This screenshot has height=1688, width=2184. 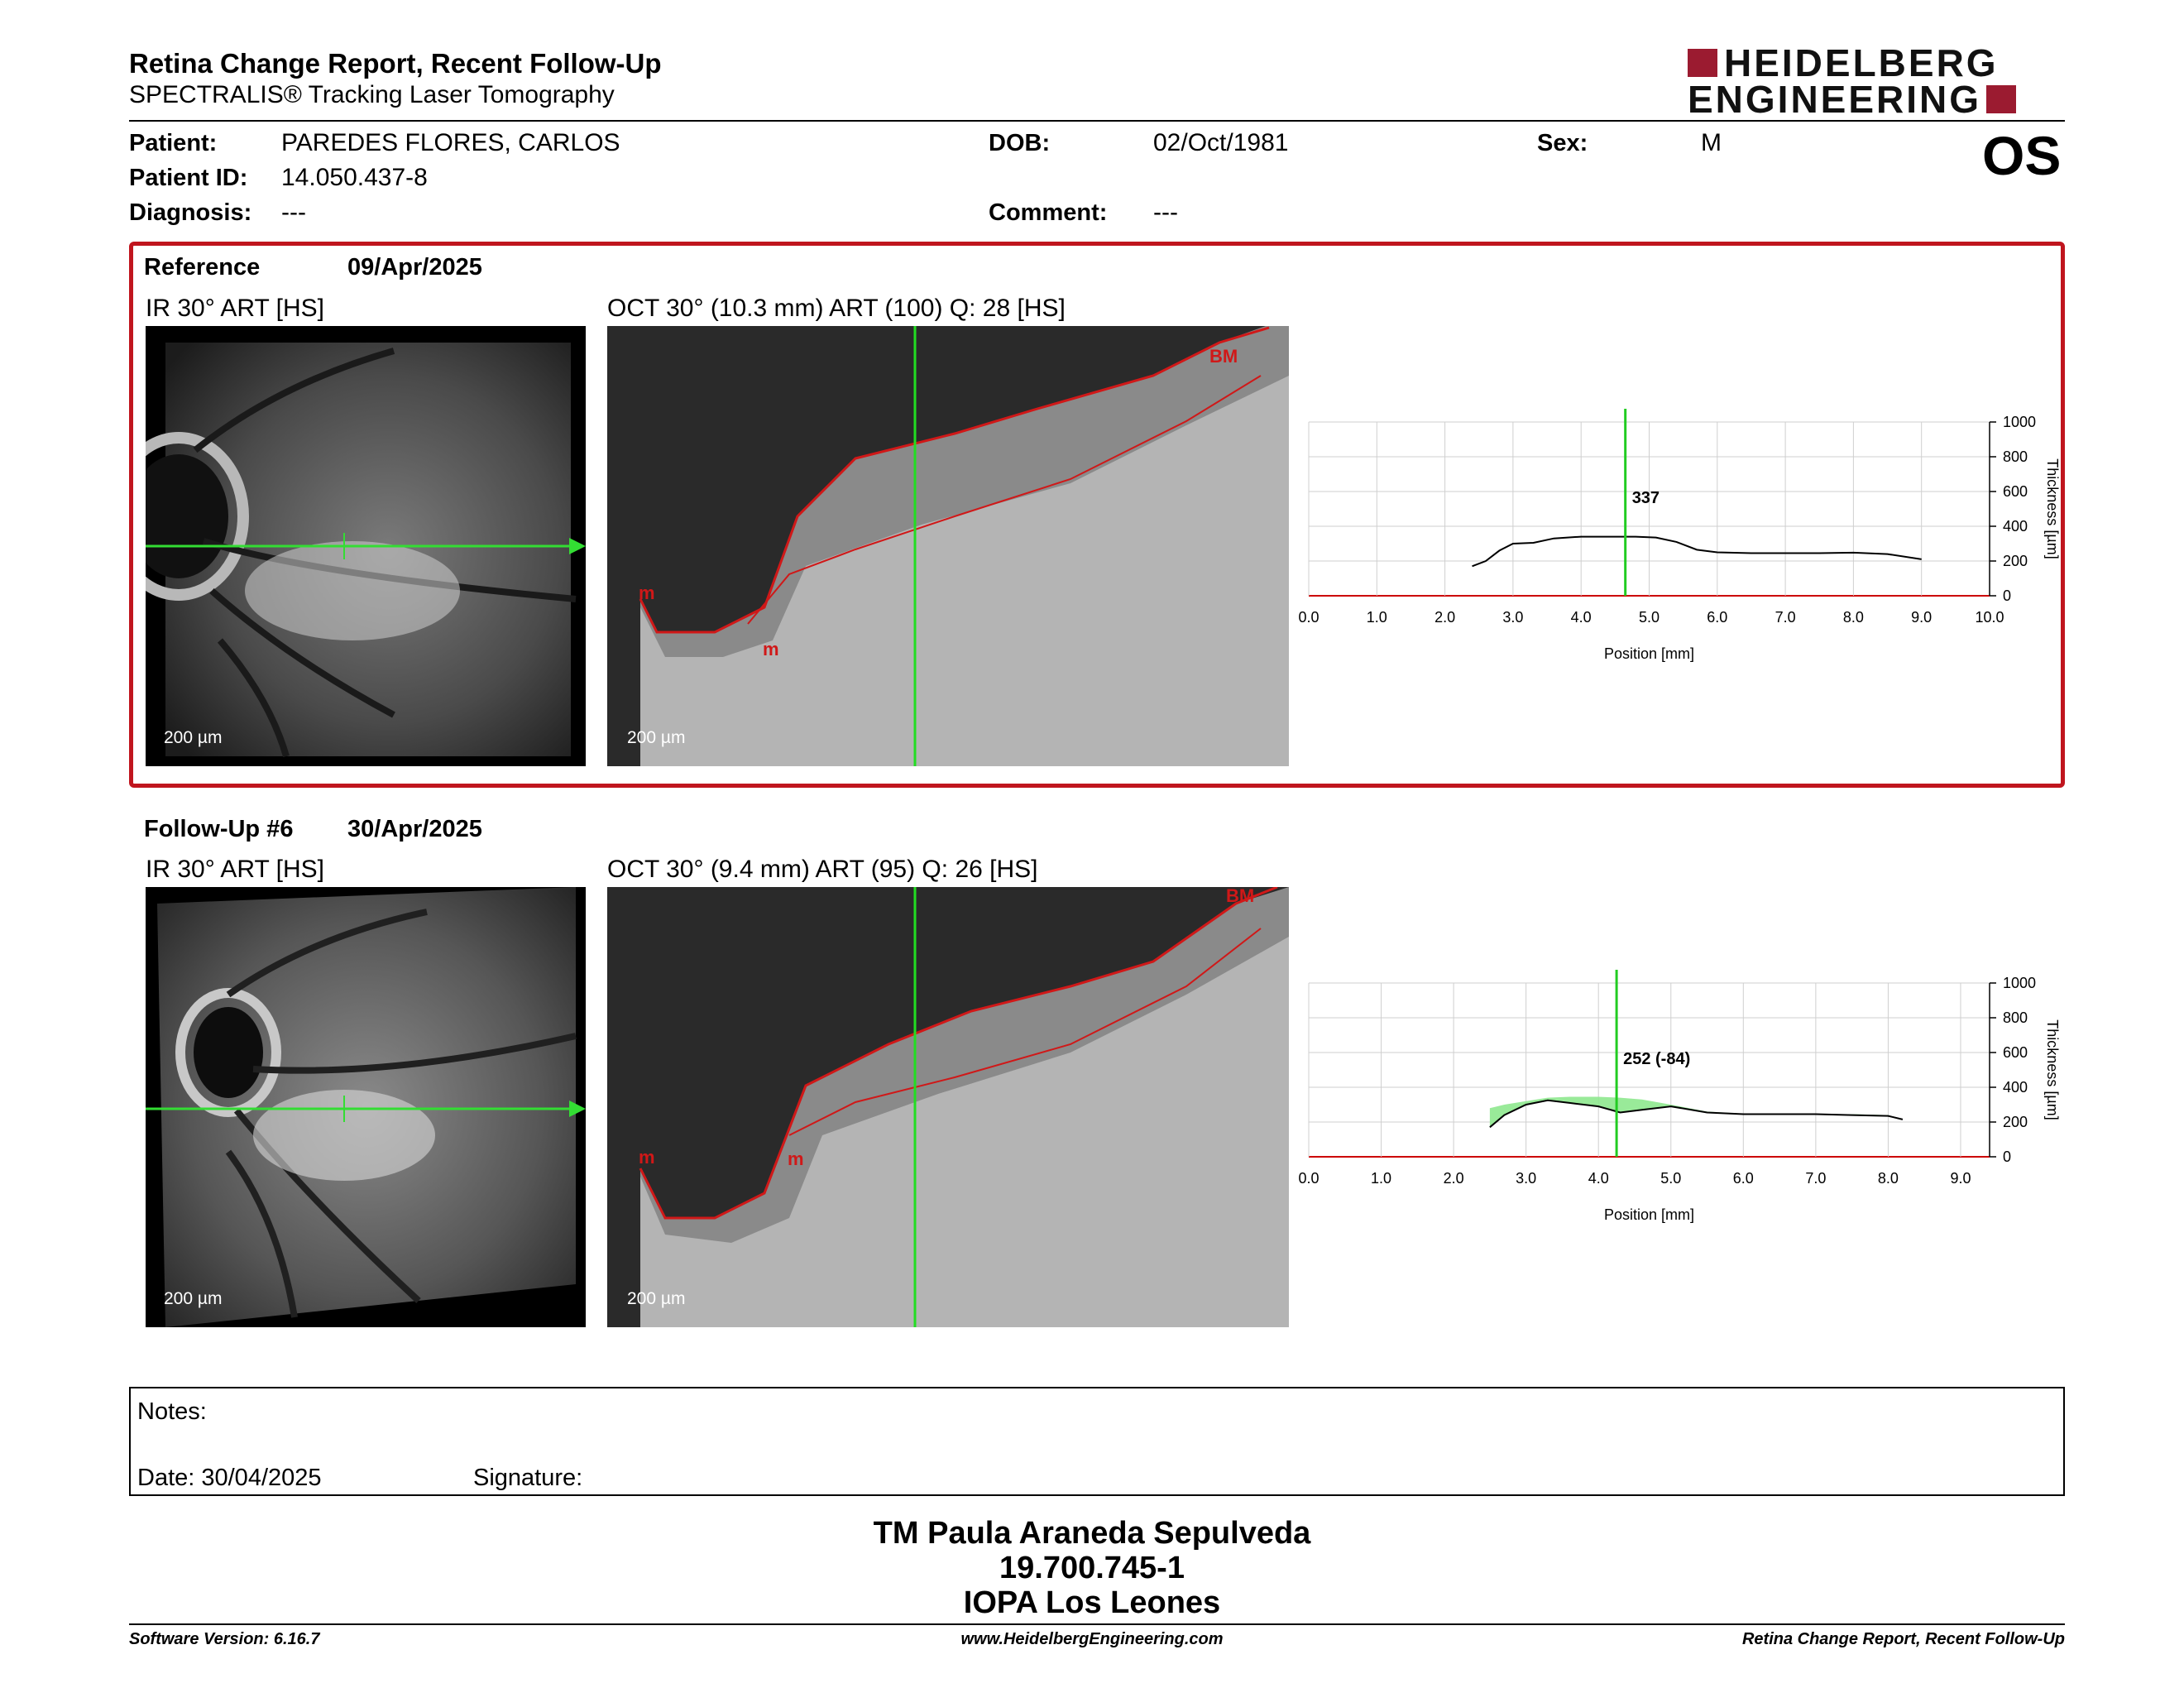 What do you see at coordinates (948, 1107) in the screenshot?
I see `followup-oct-image: m m BM 200 µm` at bounding box center [948, 1107].